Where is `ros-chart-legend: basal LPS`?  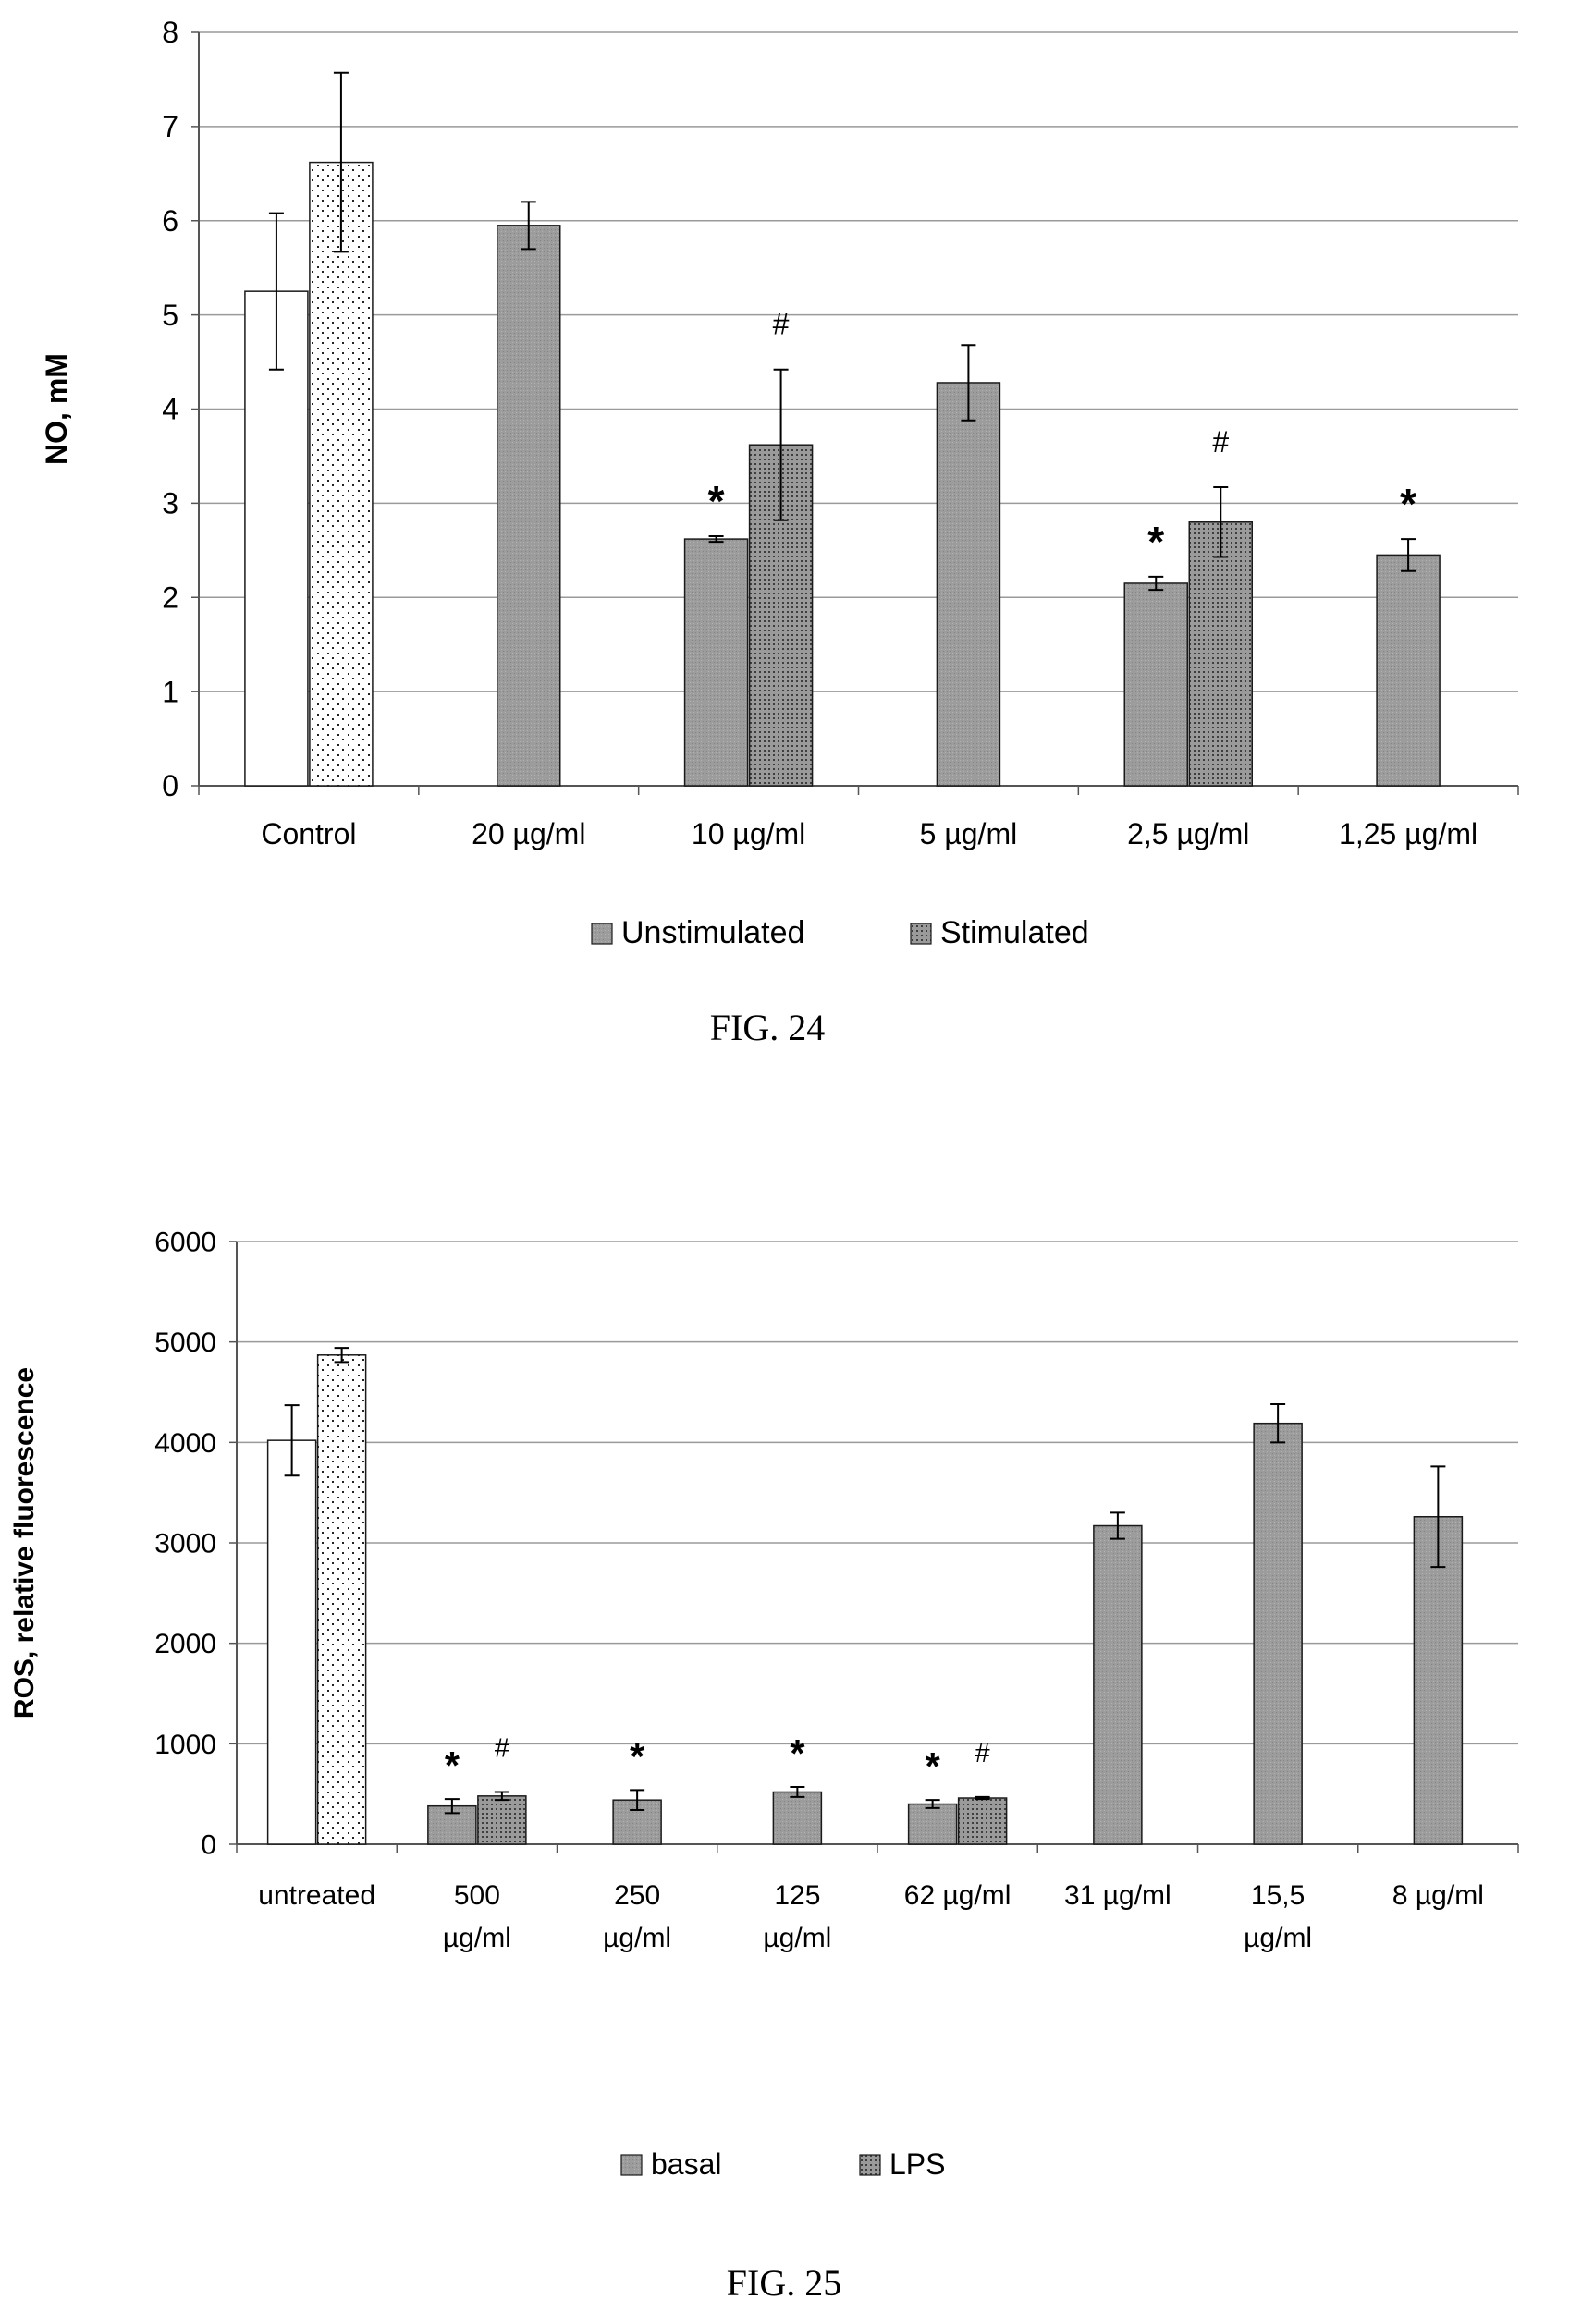
ros-chart-legend: basal LPS is located at coordinates (782, 2164).